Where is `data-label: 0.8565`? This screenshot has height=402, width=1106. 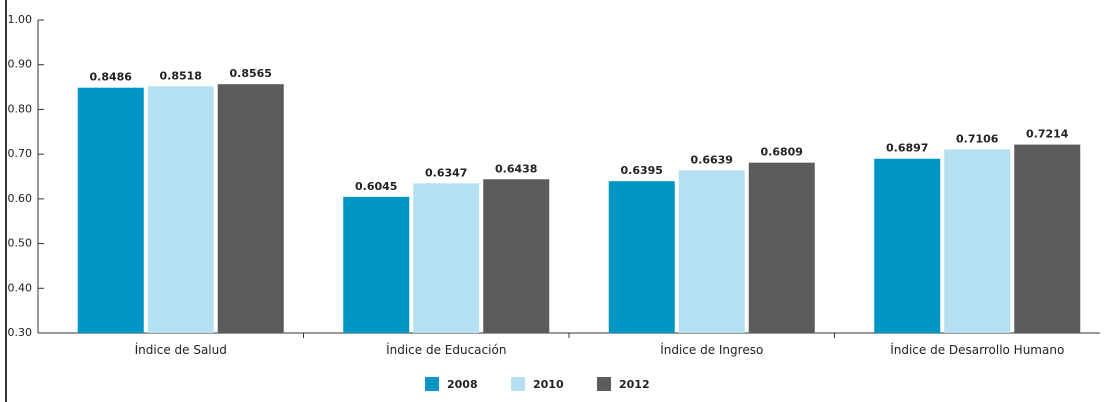
data-label: 0.8565 is located at coordinates (251, 73).